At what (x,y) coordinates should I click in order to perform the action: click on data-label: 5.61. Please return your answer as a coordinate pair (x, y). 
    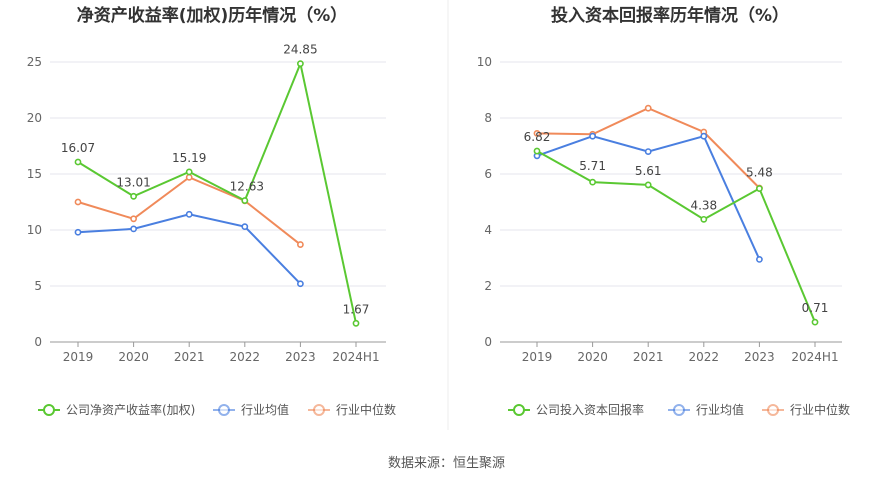
    Looking at the image, I should click on (648, 171).